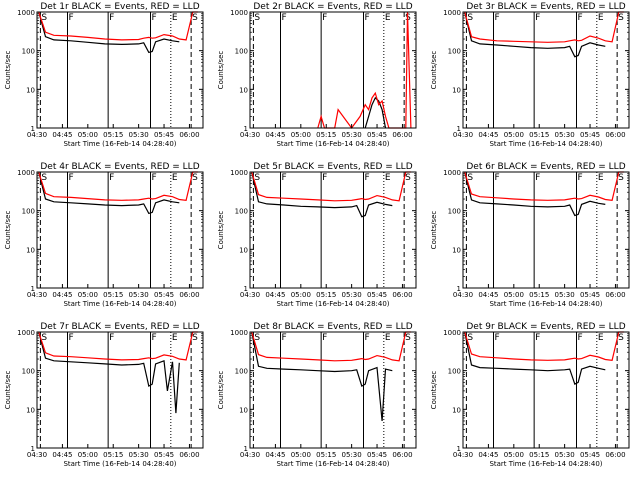 Image resolution: width=640 pixels, height=480 pixels. What do you see at coordinates (119, 7) in the screenshot?
I see `chart-title: Det 1r BLACK = Events, RED = LLD` at bounding box center [119, 7].